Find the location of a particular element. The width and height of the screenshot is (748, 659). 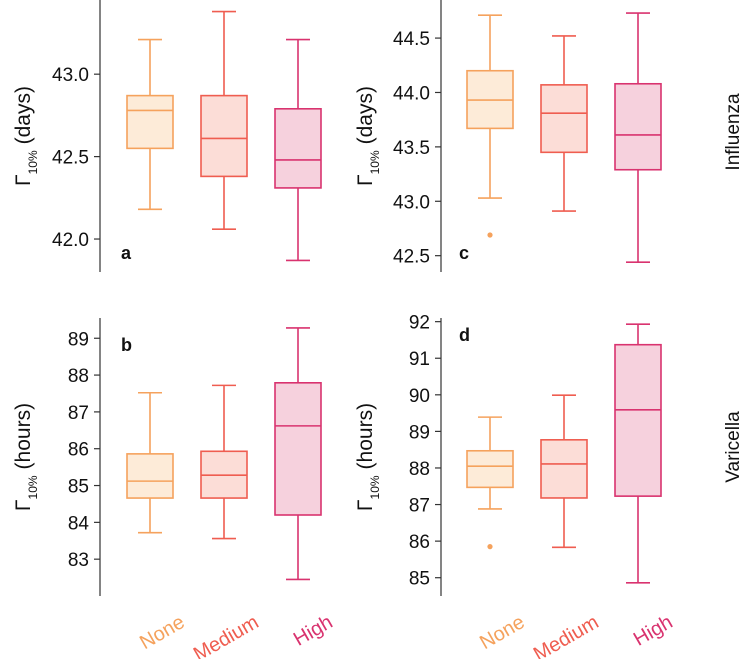

y-tick-label: 84 is located at coordinates (79, 523).